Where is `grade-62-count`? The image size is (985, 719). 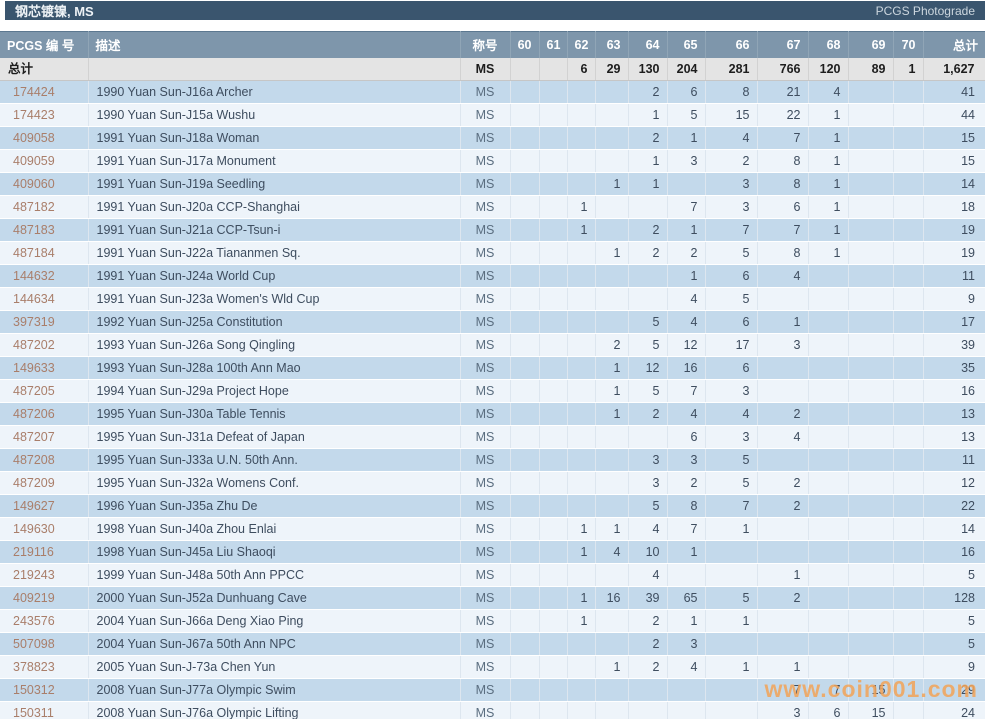 grade-62-count is located at coordinates (581, 92).